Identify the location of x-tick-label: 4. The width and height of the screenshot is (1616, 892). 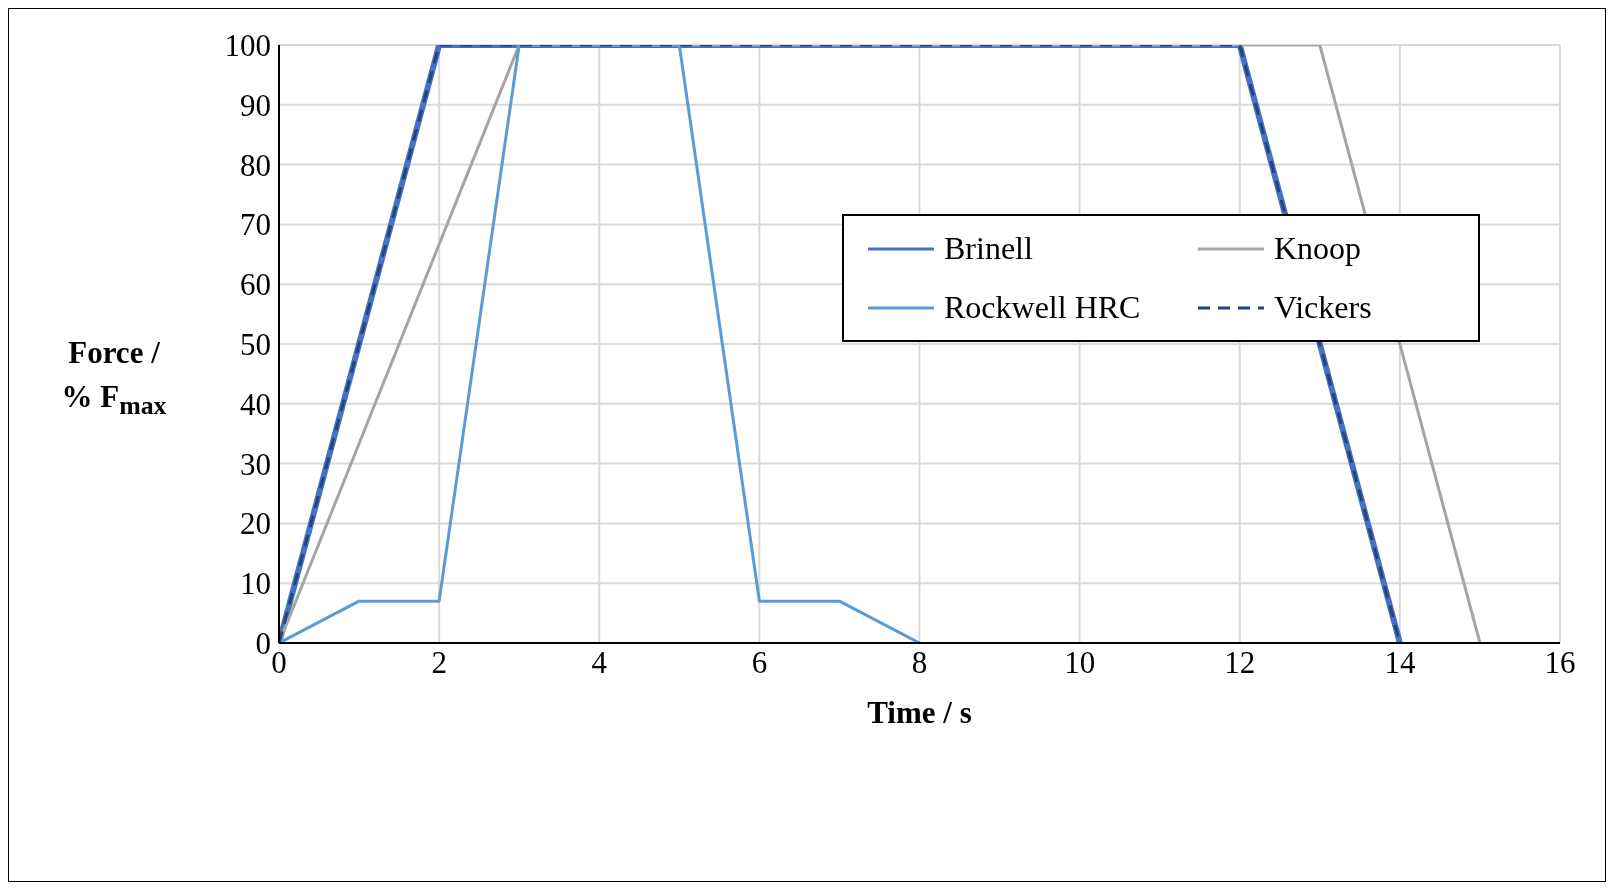
(599, 663).